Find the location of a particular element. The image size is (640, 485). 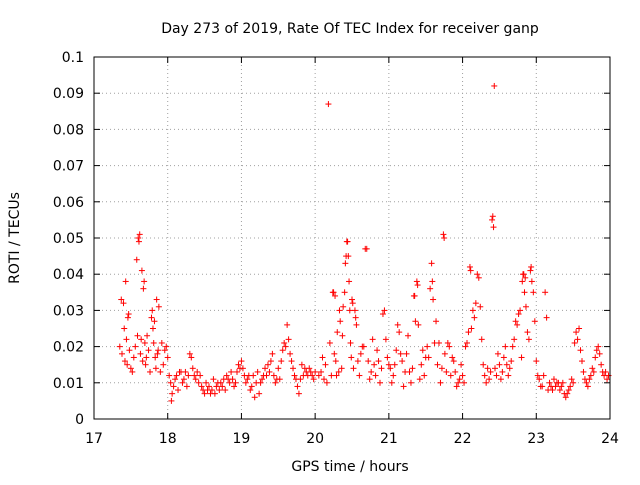

y-tick-label: 0.02 is located at coordinates (68, 348).